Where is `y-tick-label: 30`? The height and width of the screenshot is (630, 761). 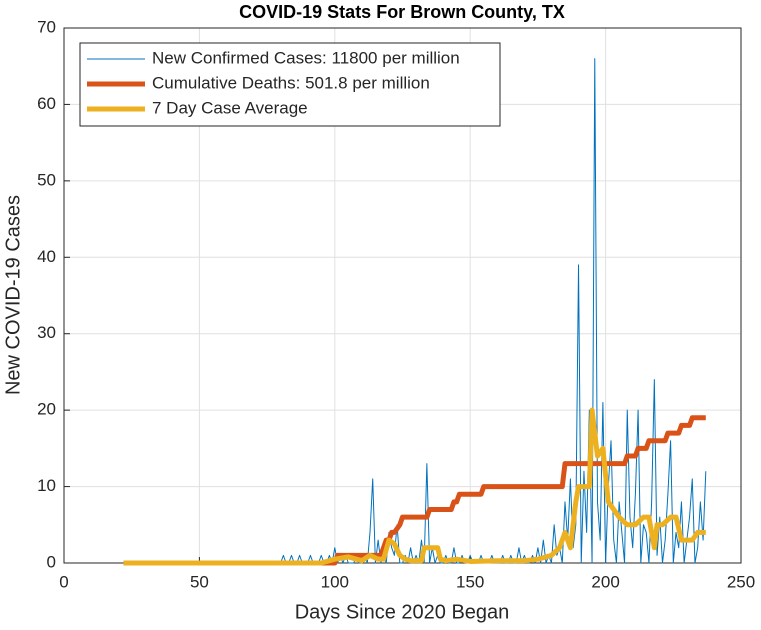
y-tick-label: 30 is located at coordinates (46, 332).